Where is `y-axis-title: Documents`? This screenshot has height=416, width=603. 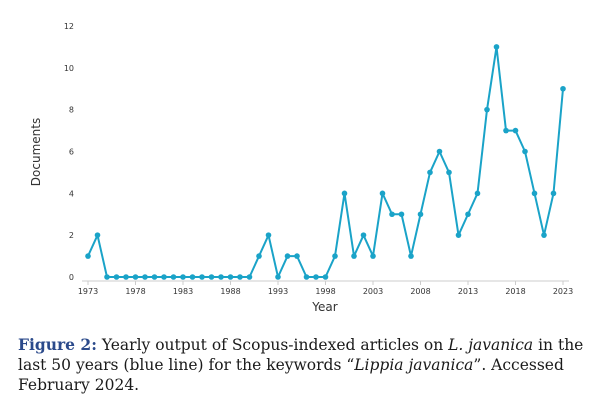
y-axis-title: Documents is located at coordinates (36, 152).